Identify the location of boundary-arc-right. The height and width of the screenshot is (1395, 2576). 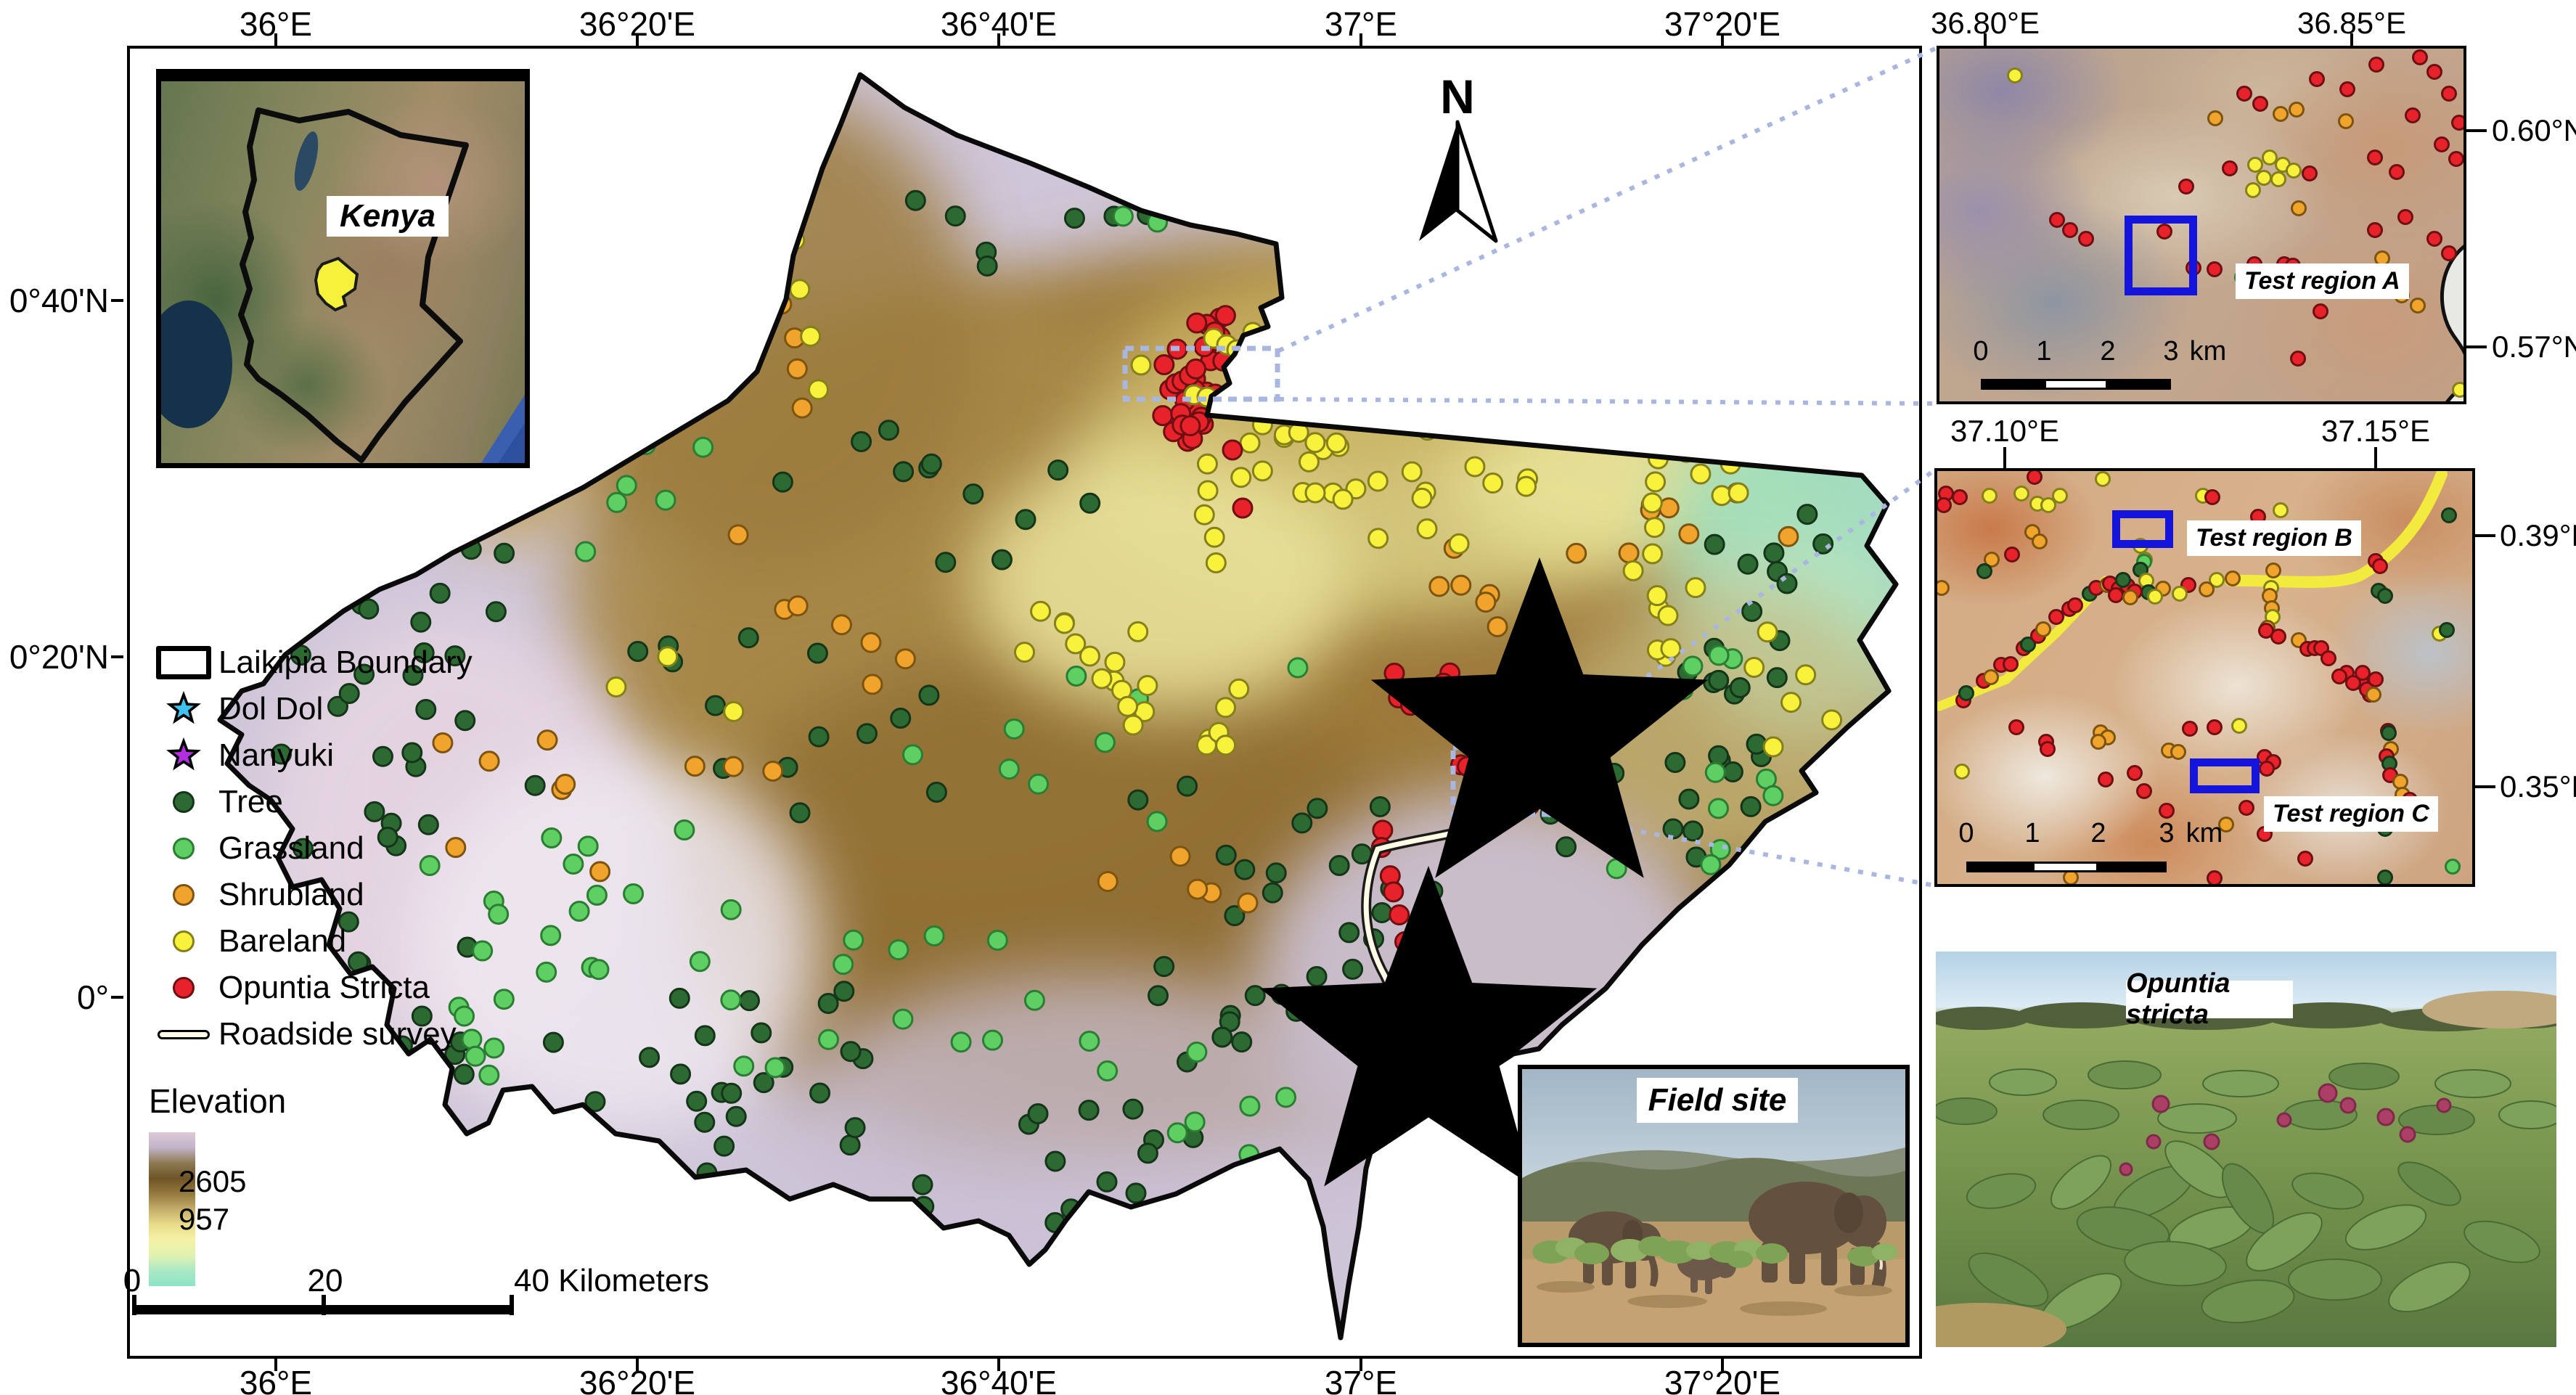
(2452, 300).